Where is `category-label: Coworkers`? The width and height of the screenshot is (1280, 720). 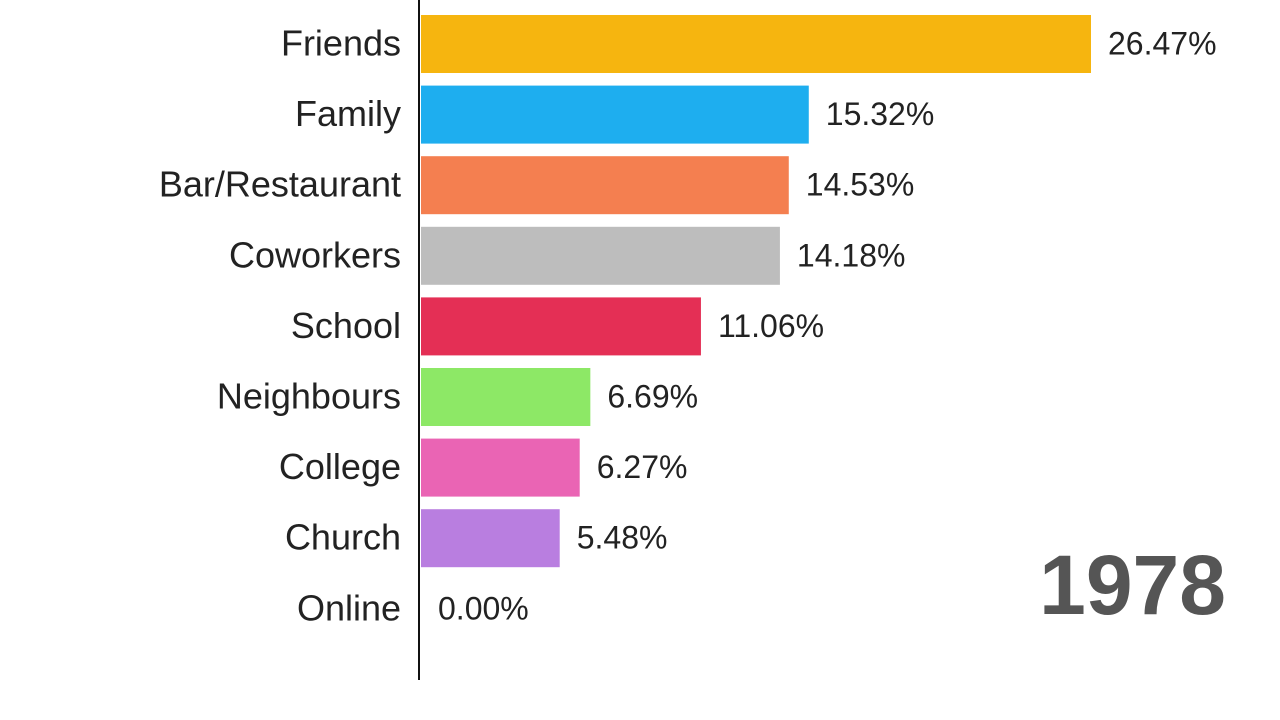 category-label: Coworkers is located at coordinates (315, 254).